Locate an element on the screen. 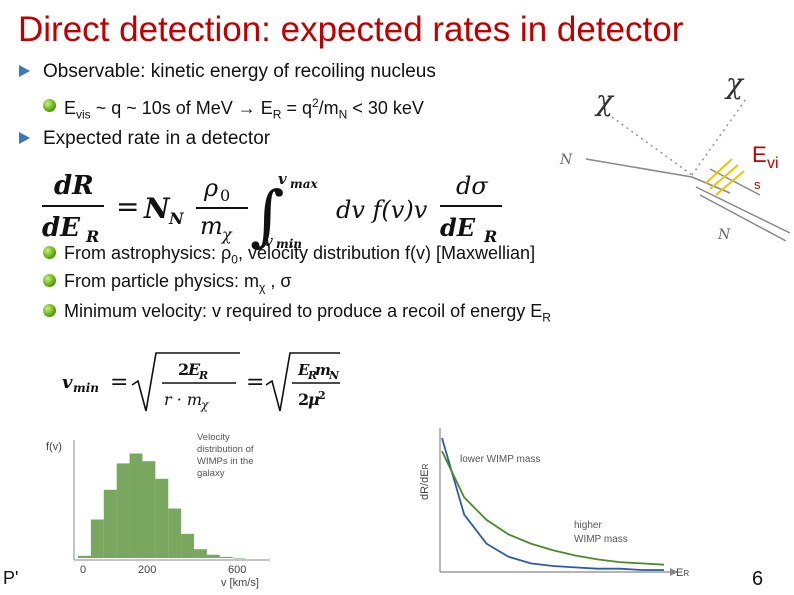 This screenshot has height=595, width=794. fv-caption-1: Velocity is located at coordinates (213, 437).